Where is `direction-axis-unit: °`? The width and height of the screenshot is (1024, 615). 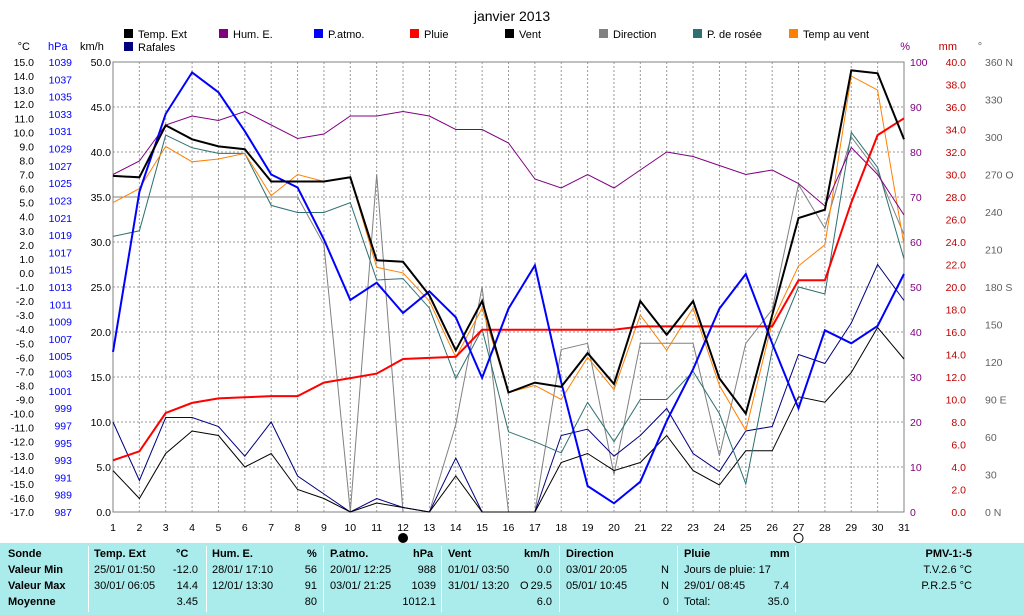
direction-axis-unit: ° is located at coordinates (980, 47).